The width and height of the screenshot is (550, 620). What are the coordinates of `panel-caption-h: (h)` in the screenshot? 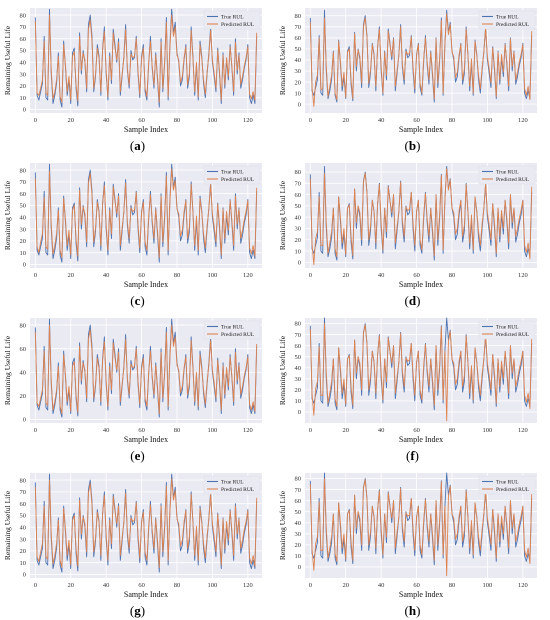 It's located at (412, 611).